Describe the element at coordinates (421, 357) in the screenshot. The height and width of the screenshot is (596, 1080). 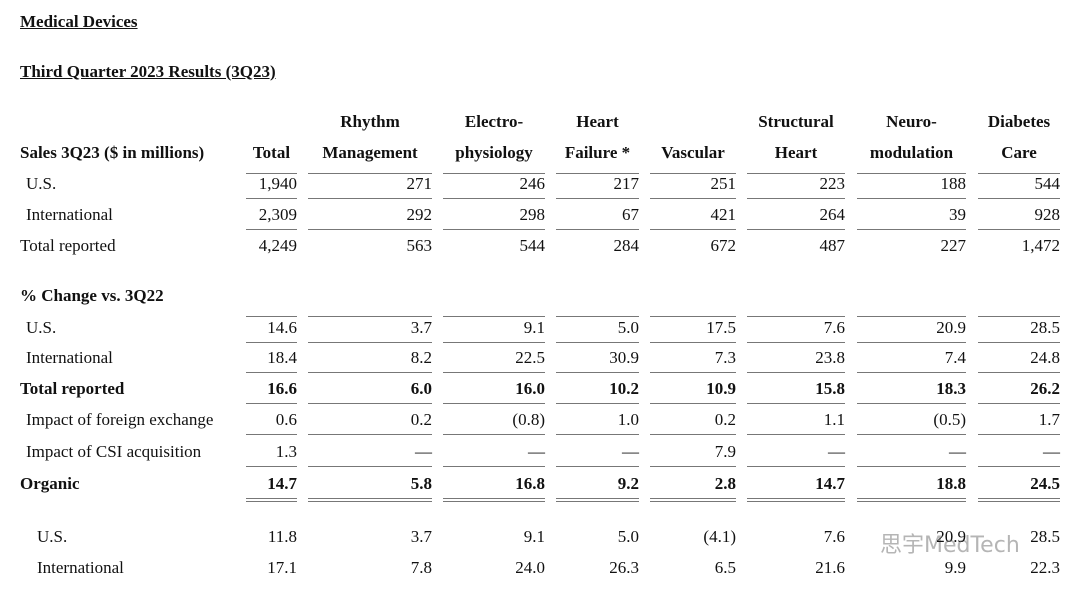
I see `cell: 8.2` at that location.